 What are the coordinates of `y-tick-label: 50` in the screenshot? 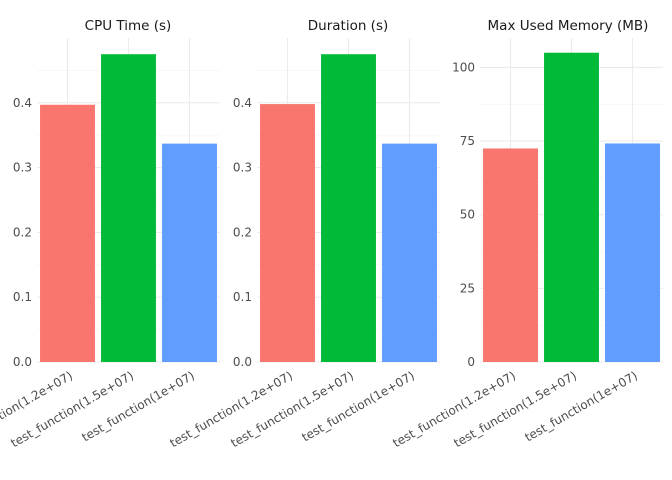 It's located at (467, 215).